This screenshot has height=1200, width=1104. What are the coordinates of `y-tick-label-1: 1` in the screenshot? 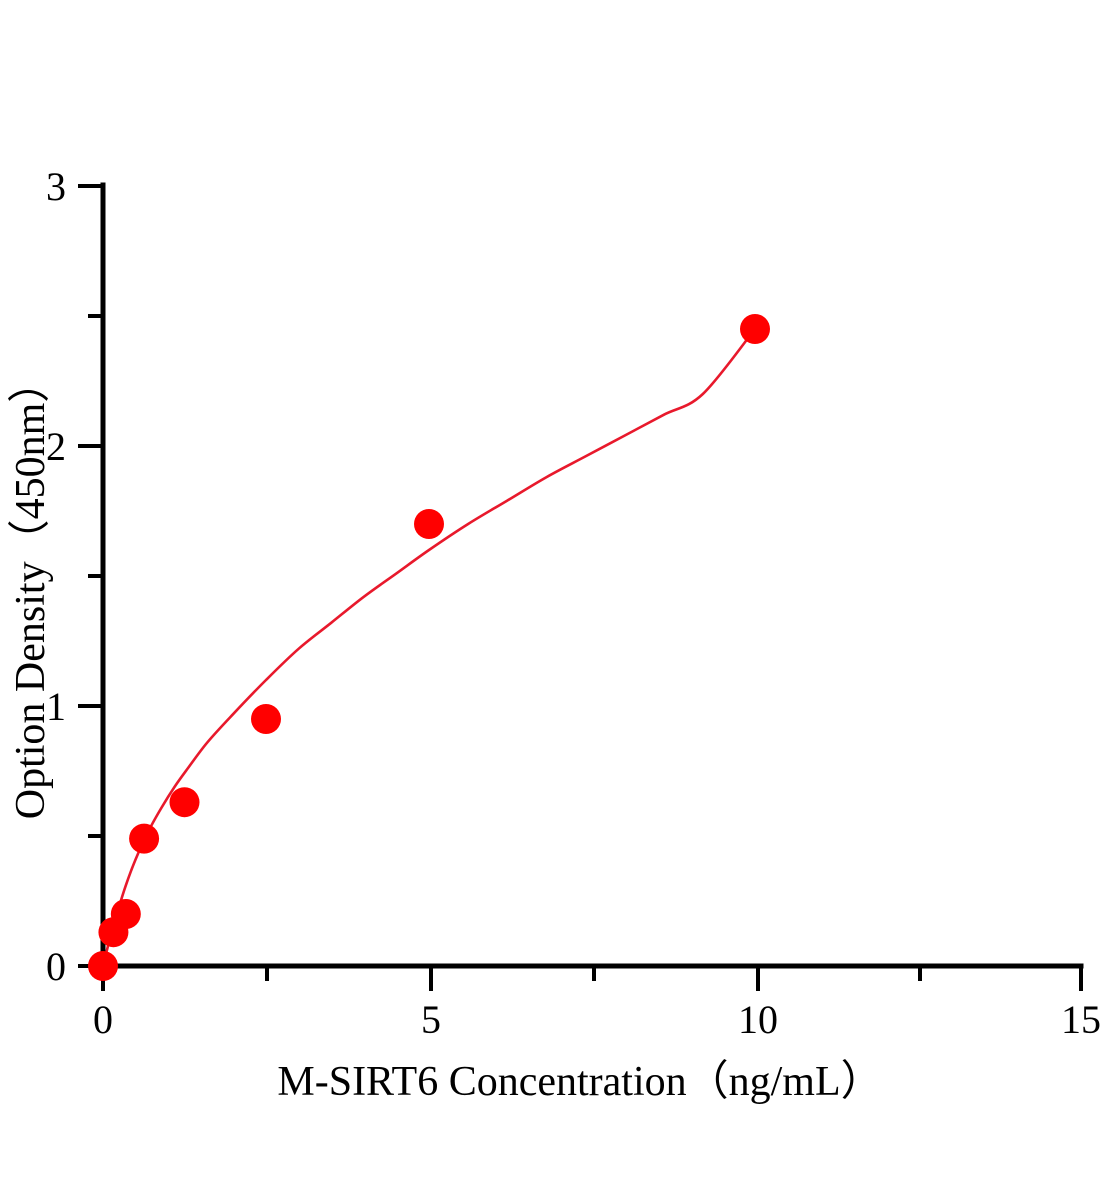 It's located at (56, 706).